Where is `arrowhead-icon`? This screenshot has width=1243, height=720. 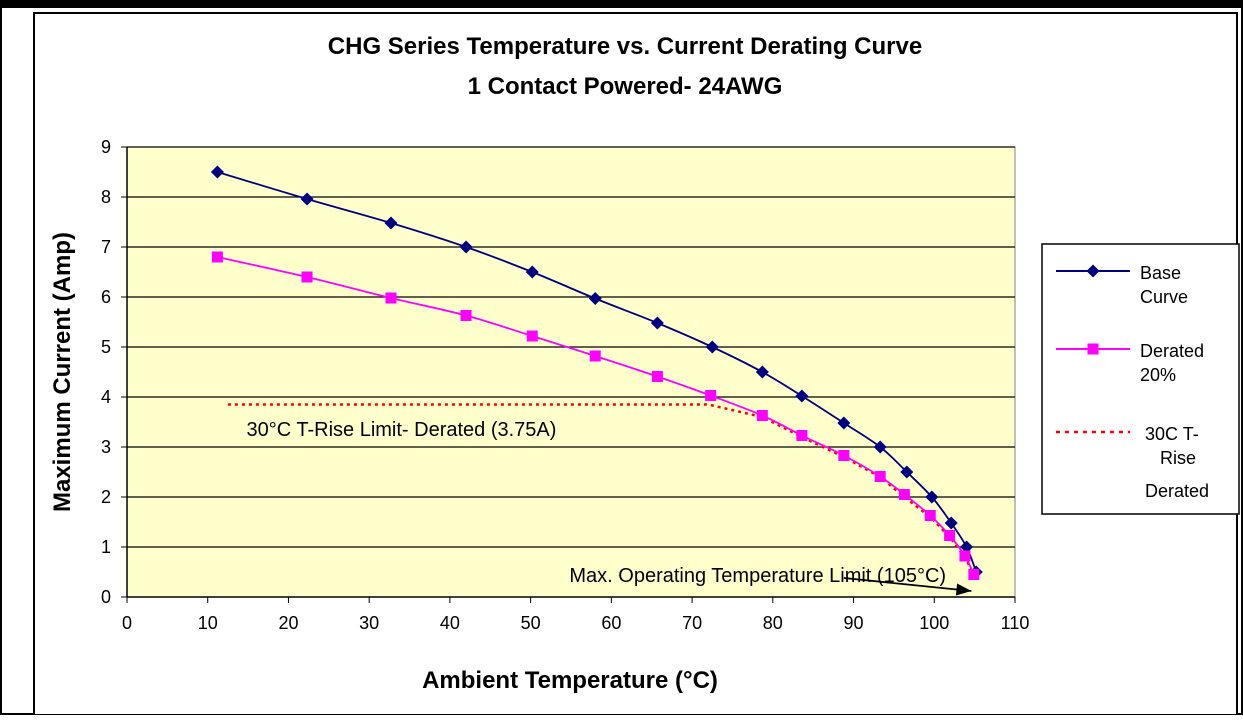 arrowhead-icon is located at coordinates (963, 589).